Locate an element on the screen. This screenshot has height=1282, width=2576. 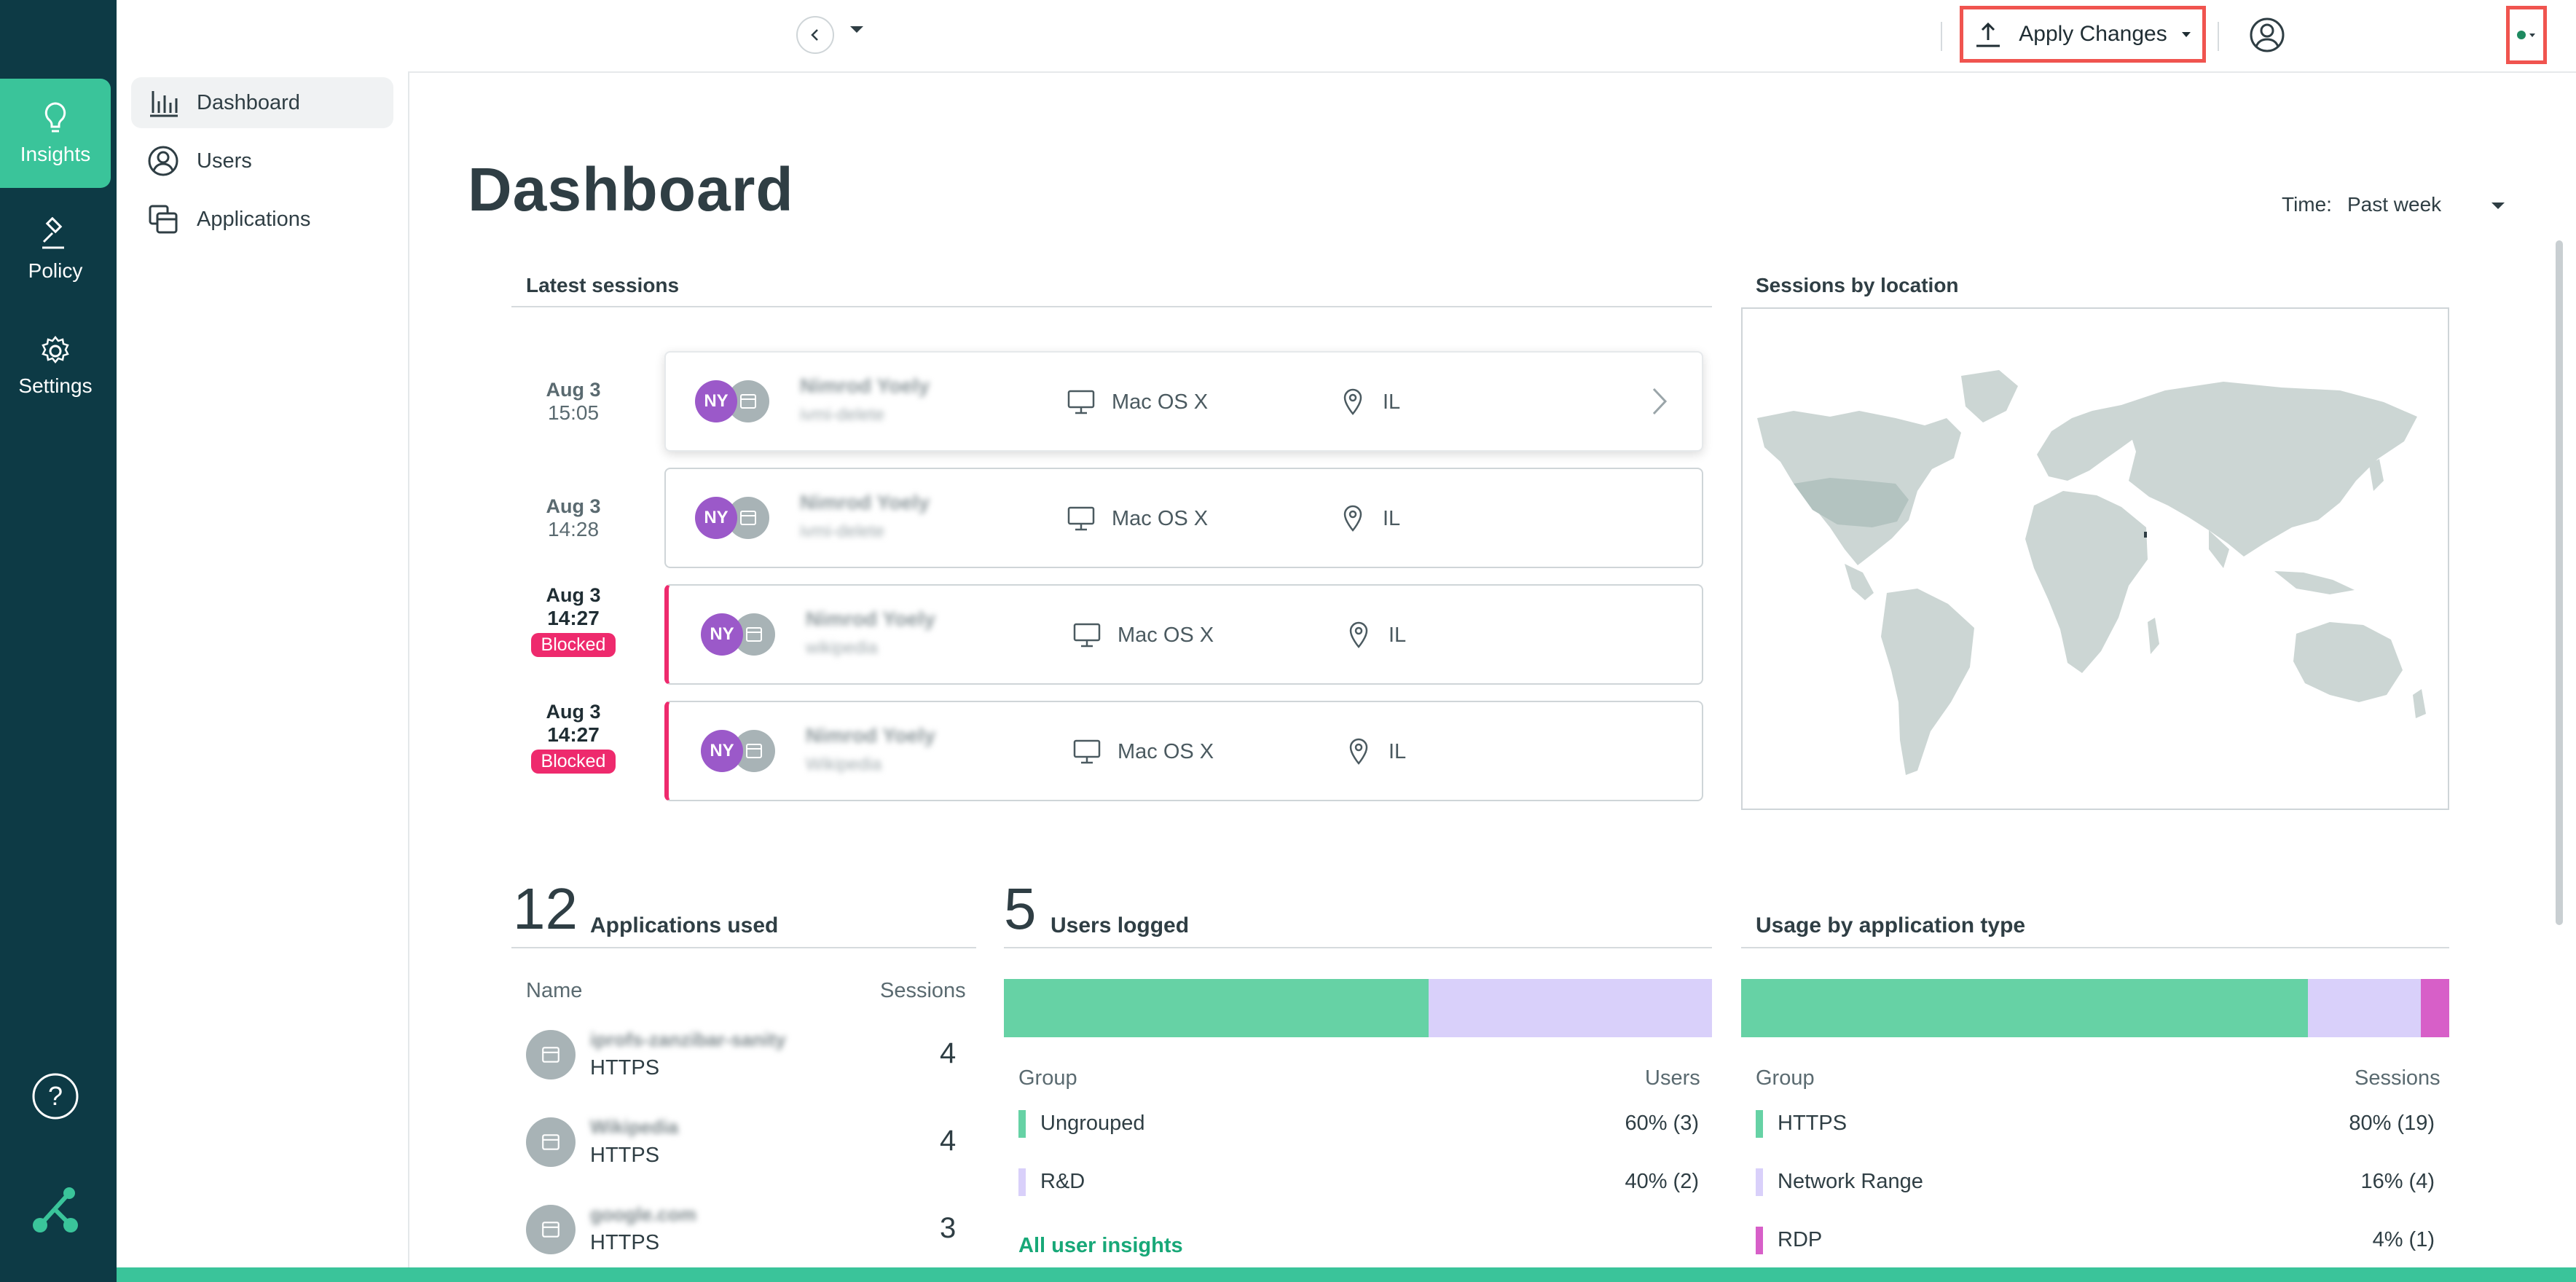
subnav-item-users: Users is located at coordinates (262, 160).